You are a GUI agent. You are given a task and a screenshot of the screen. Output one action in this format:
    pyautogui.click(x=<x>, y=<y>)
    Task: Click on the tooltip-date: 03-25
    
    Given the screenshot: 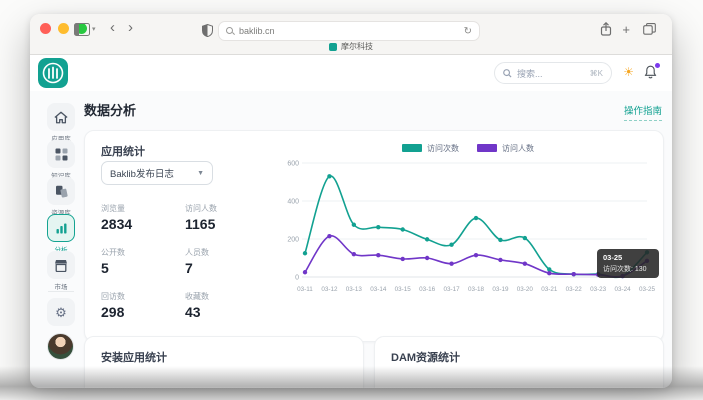 What is the action you would take?
    pyautogui.click(x=613, y=257)
    